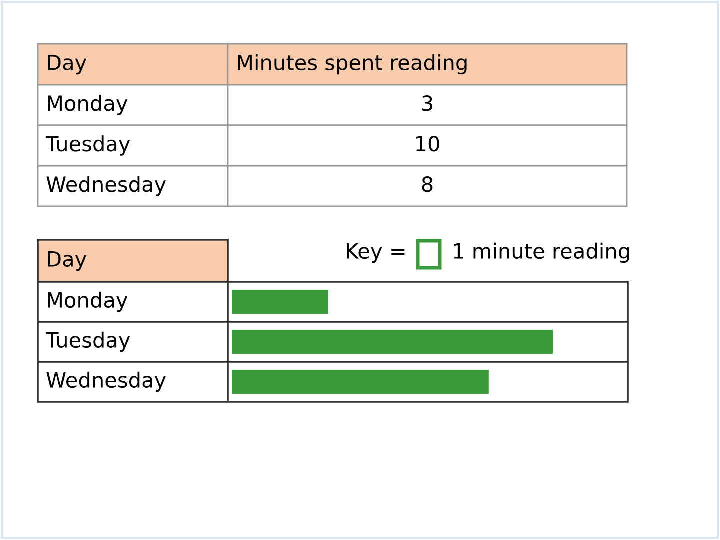 The height and width of the screenshot is (540, 720). What do you see at coordinates (106, 382) in the screenshot?
I see `y-tick-label: Wednesday` at bounding box center [106, 382].